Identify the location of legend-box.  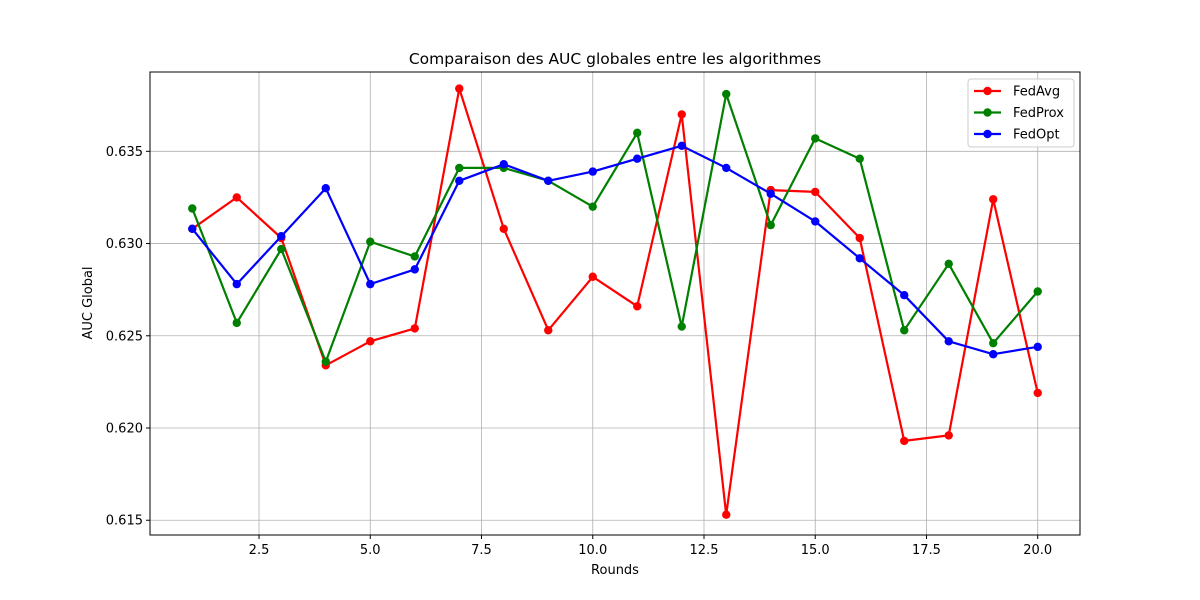
(1021, 113).